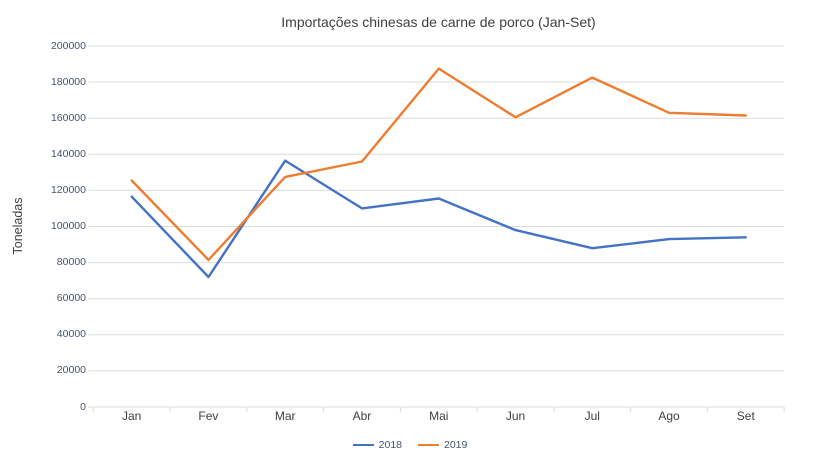 This screenshot has width=820, height=461. What do you see at coordinates (439, 416) in the screenshot?
I see `x-tick-label: Mai` at bounding box center [439, 416].